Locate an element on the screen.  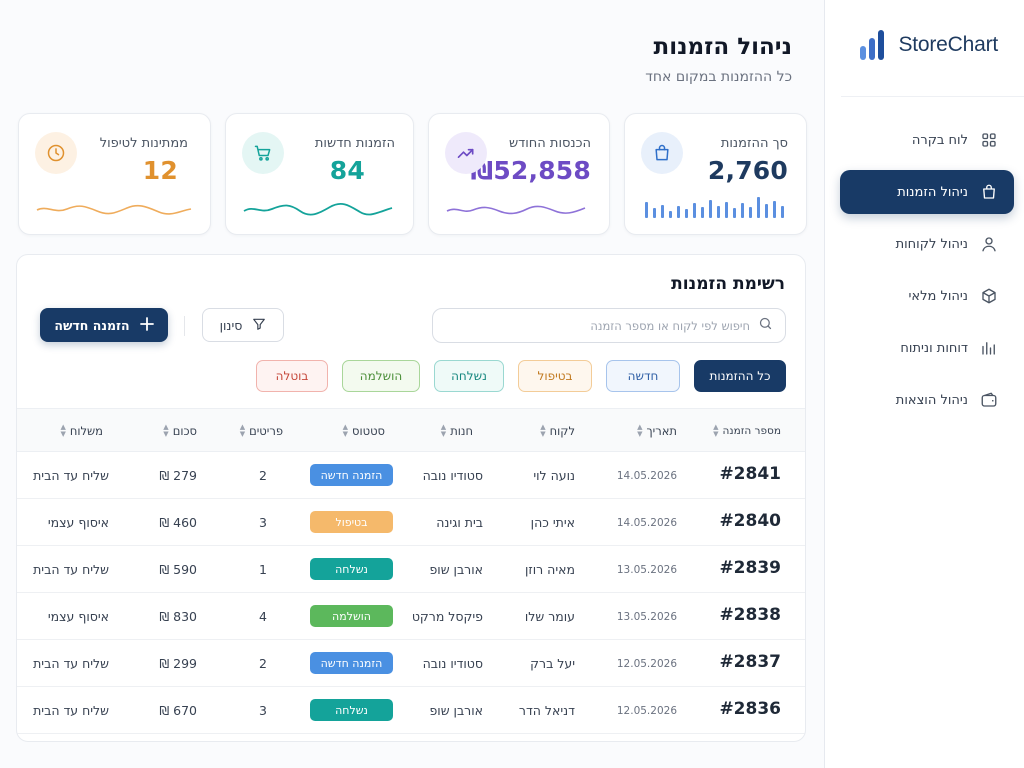
logo-bars-icon is located at coordinates (872, 45).